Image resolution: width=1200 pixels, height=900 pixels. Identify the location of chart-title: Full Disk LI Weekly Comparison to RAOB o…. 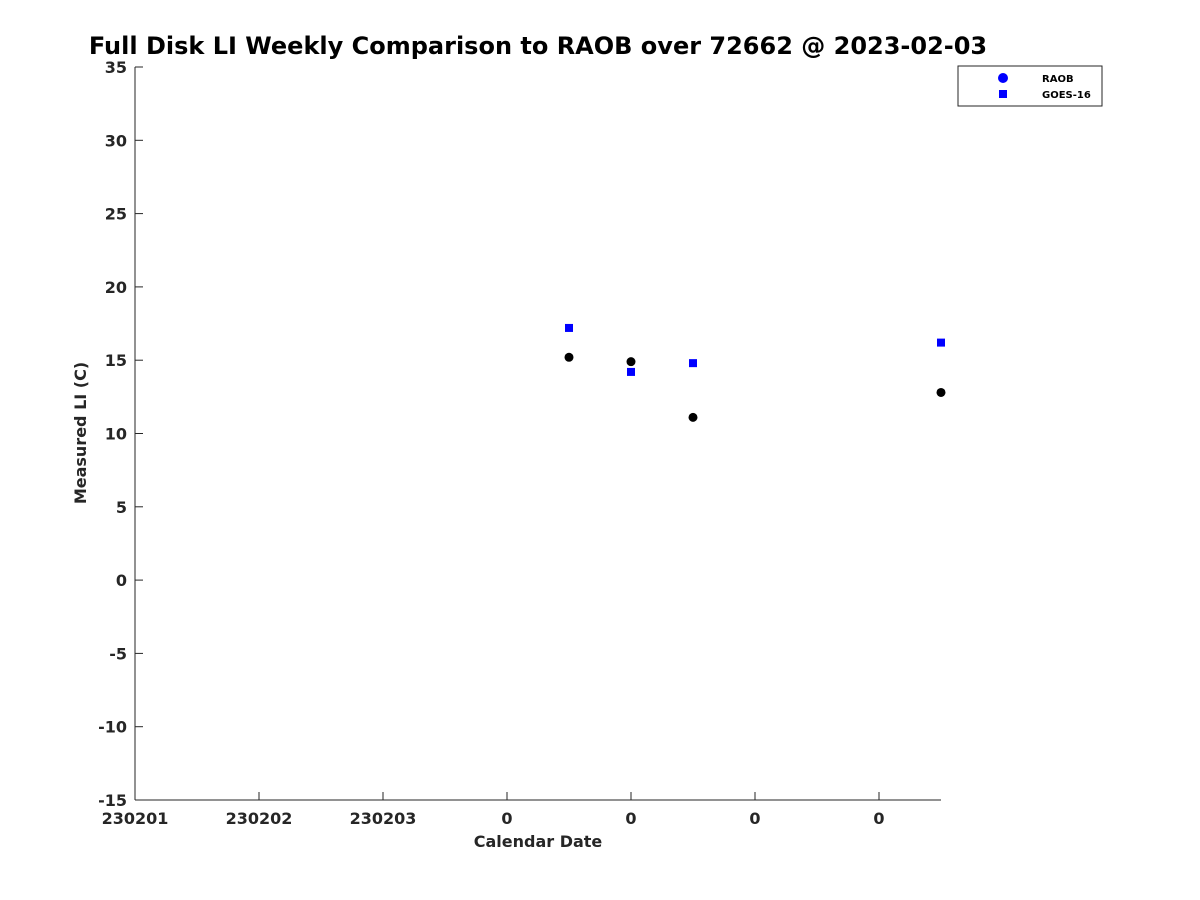
(538, 46).